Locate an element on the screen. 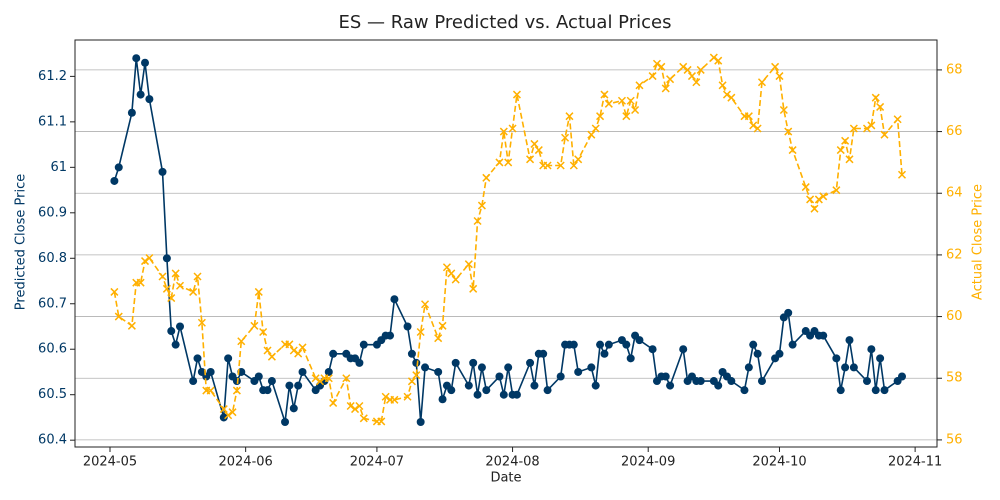  y-tick-label: 61.2 is located at coordinates (52, 76).